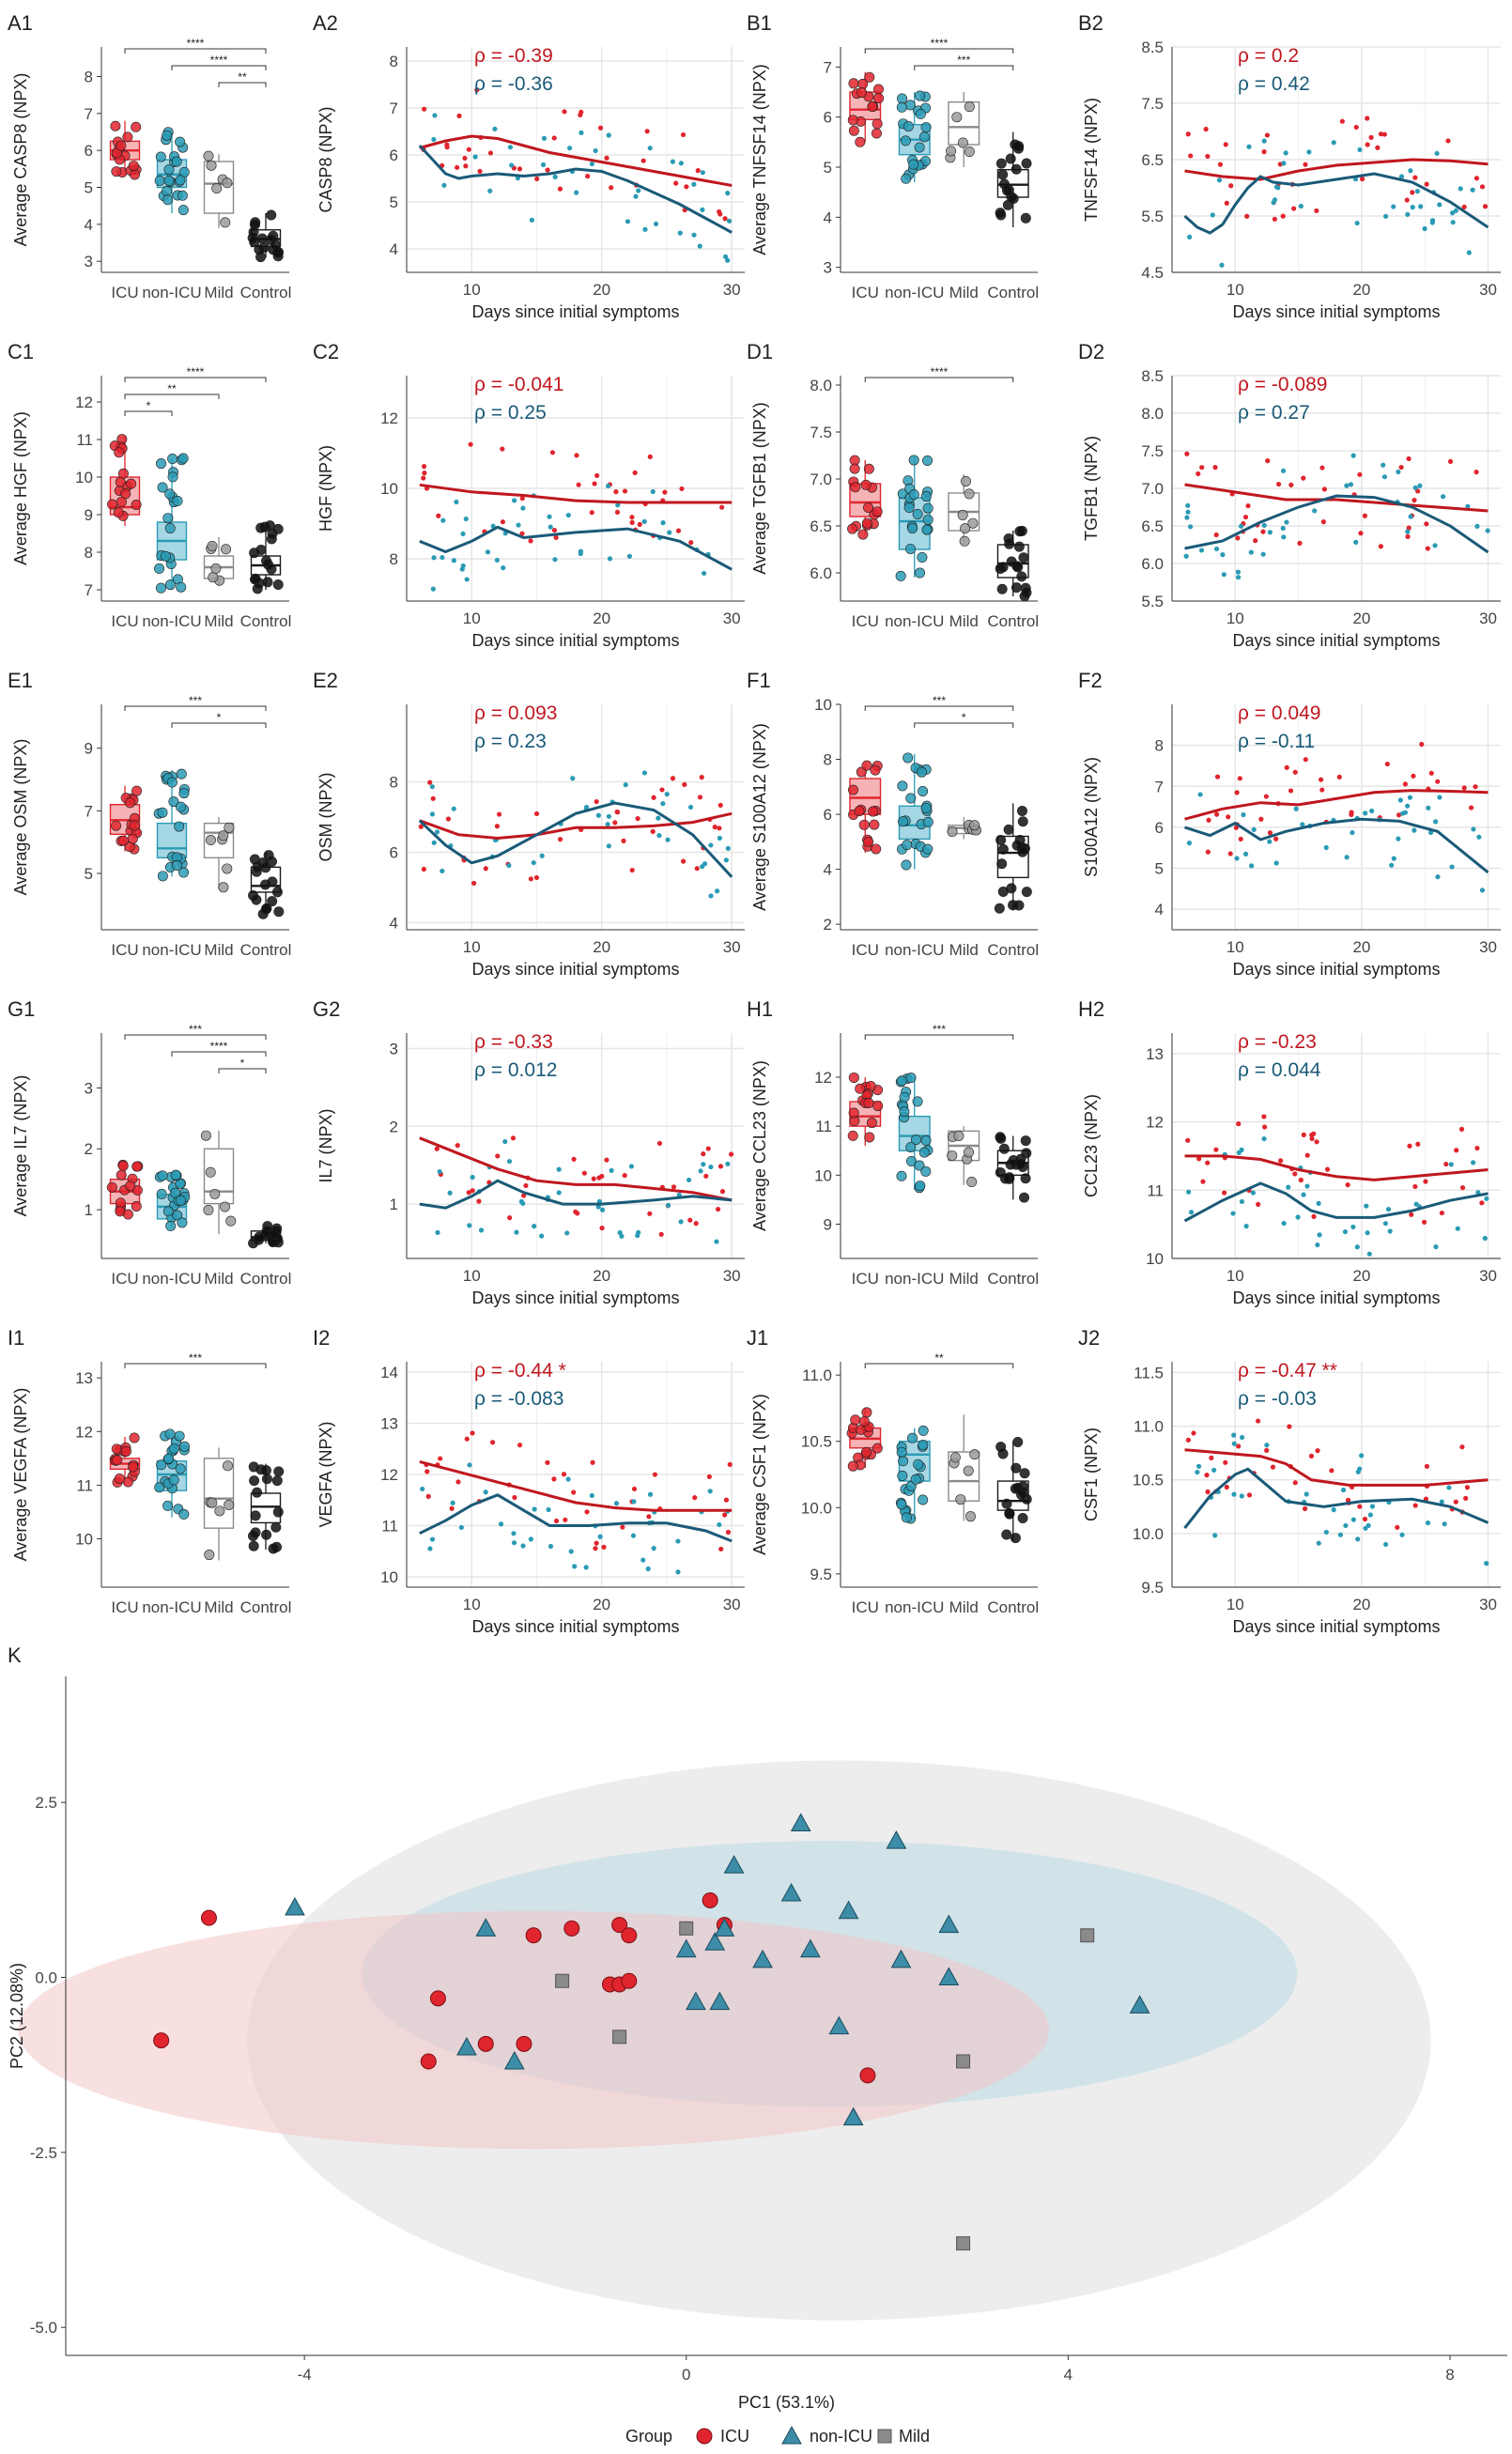 Image resolution: width=1512 pixels, height=2454 pixels. What do you see at coordinates (1361, 618) in the screenshot?
I see `x-tick-label: 20` at bounding box center [1361, 618].